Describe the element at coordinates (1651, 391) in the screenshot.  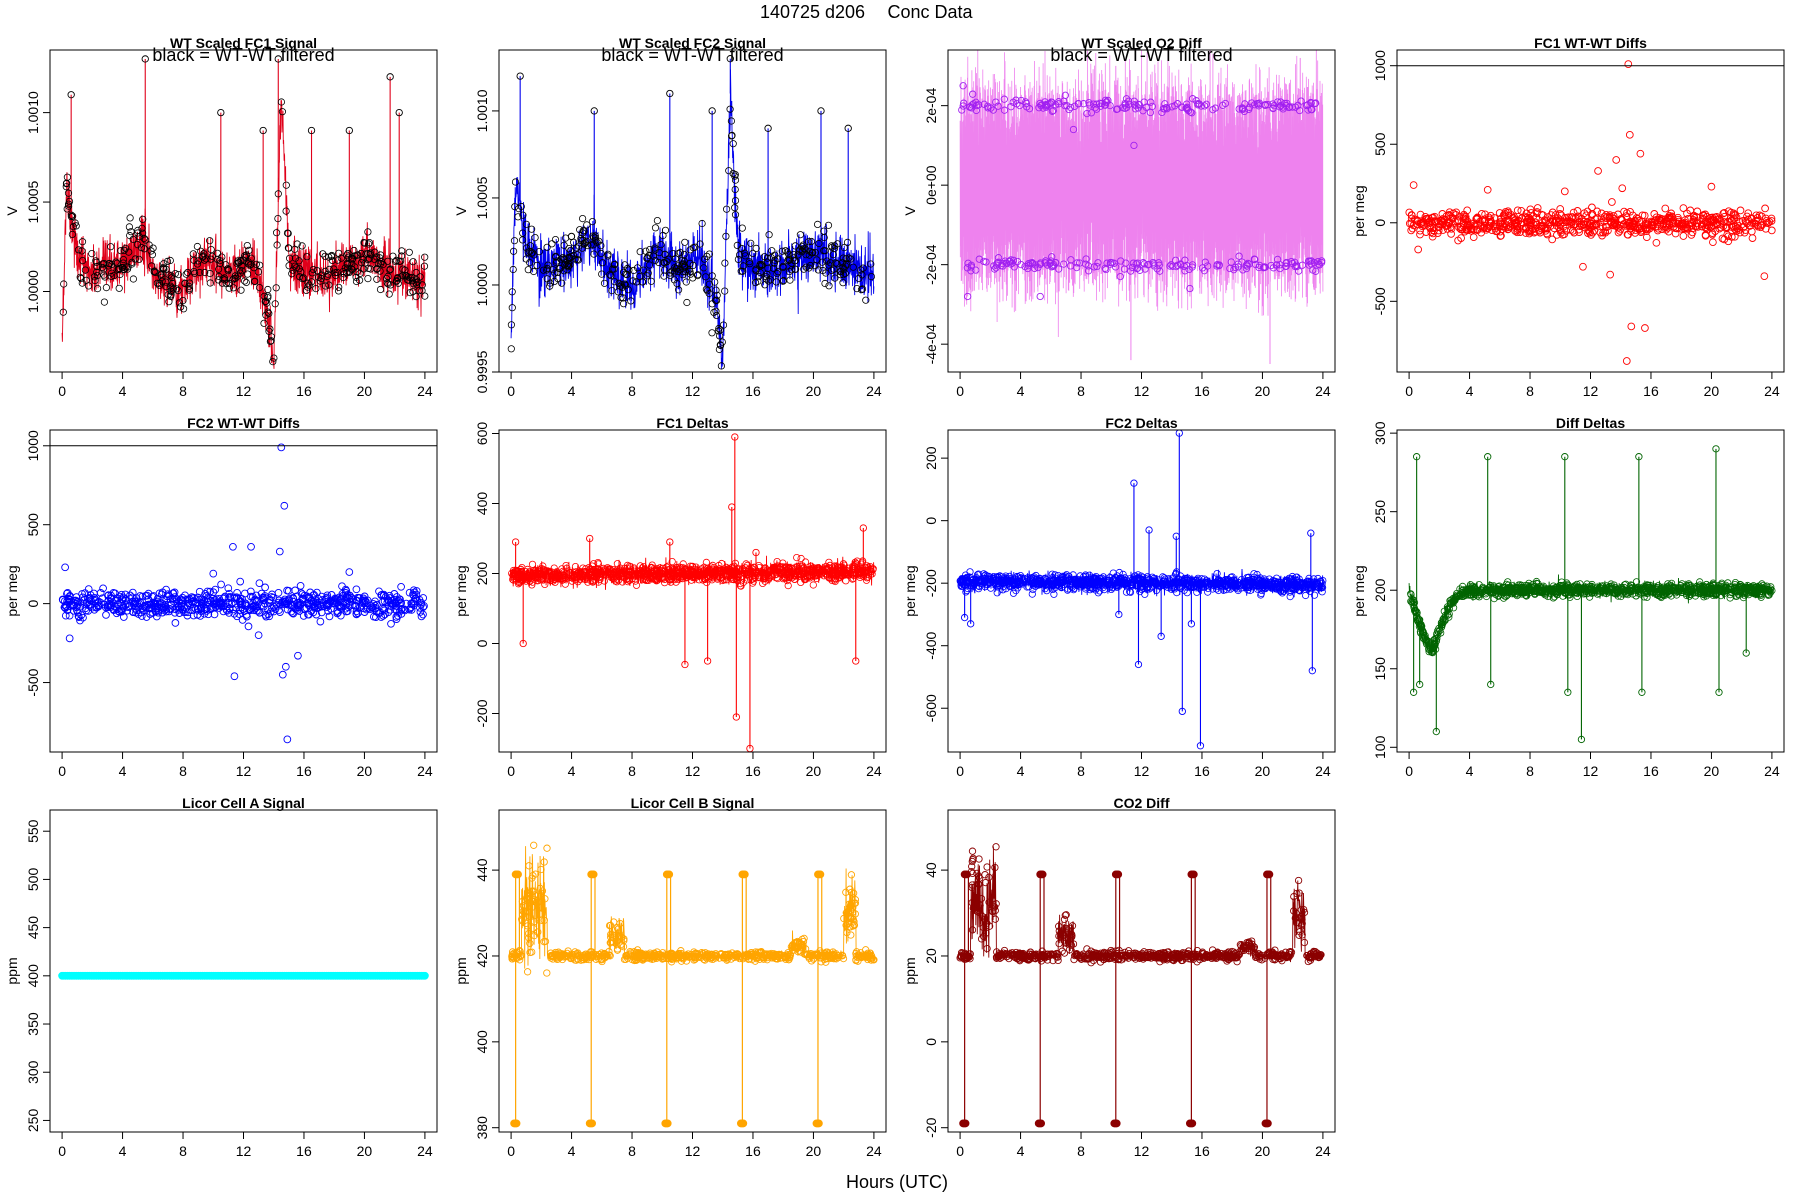
I see `x-tick-label: 16` at that location.